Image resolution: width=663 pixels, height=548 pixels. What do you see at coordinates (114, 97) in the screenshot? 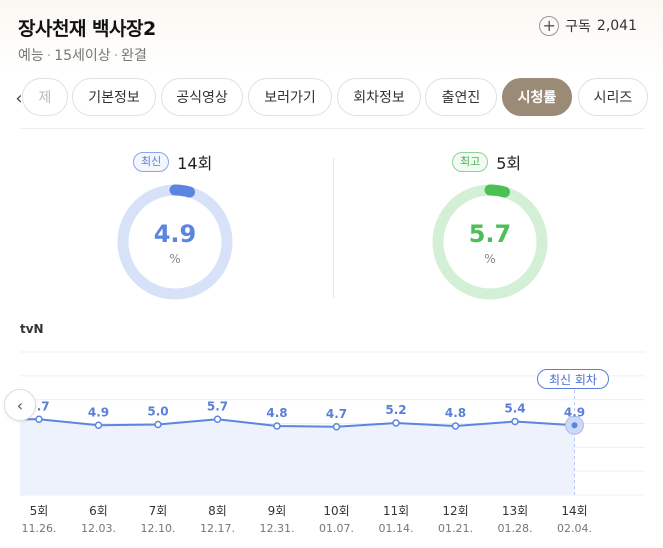
I see `tab-basic-info: 기본정보` at bounding box center [114, 97].